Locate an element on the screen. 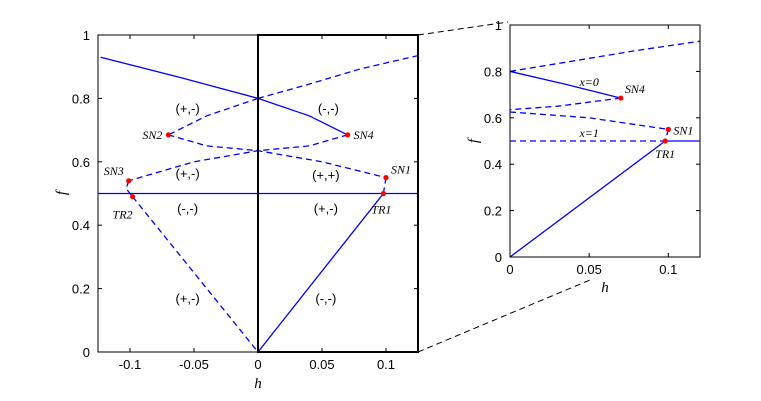 The width and height of the screenshot is (761, 401). inset-y-label: f is located at coordinates (474, 140).